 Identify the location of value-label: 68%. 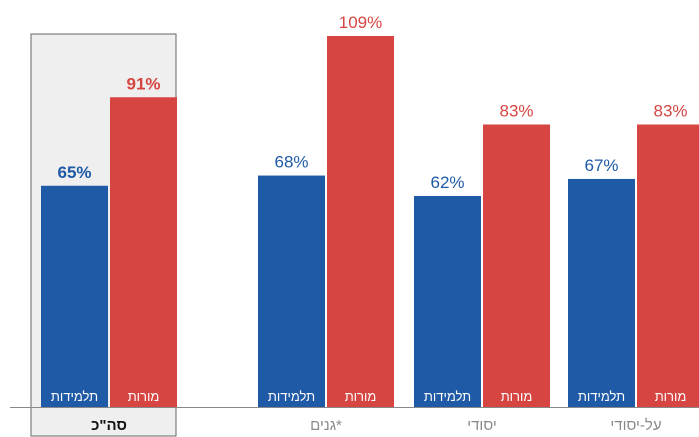
(291, 162).